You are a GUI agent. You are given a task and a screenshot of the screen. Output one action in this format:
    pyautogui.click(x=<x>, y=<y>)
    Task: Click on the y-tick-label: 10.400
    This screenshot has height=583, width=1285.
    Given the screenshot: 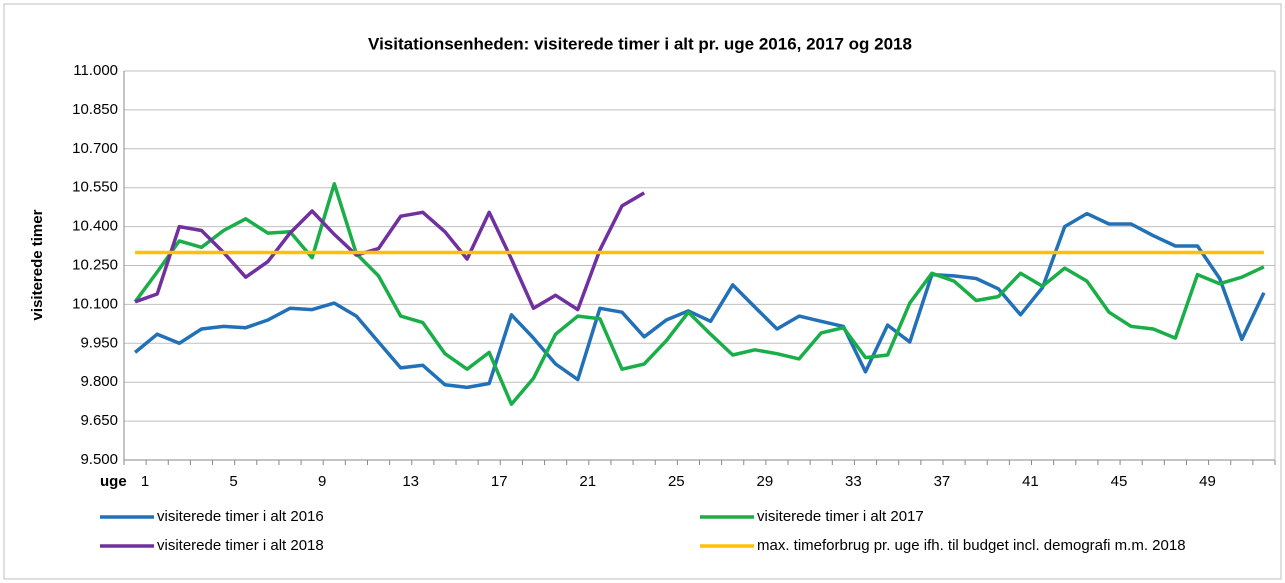 What is the action you would take?
    pyautogui.click(x=95, y=226)
    